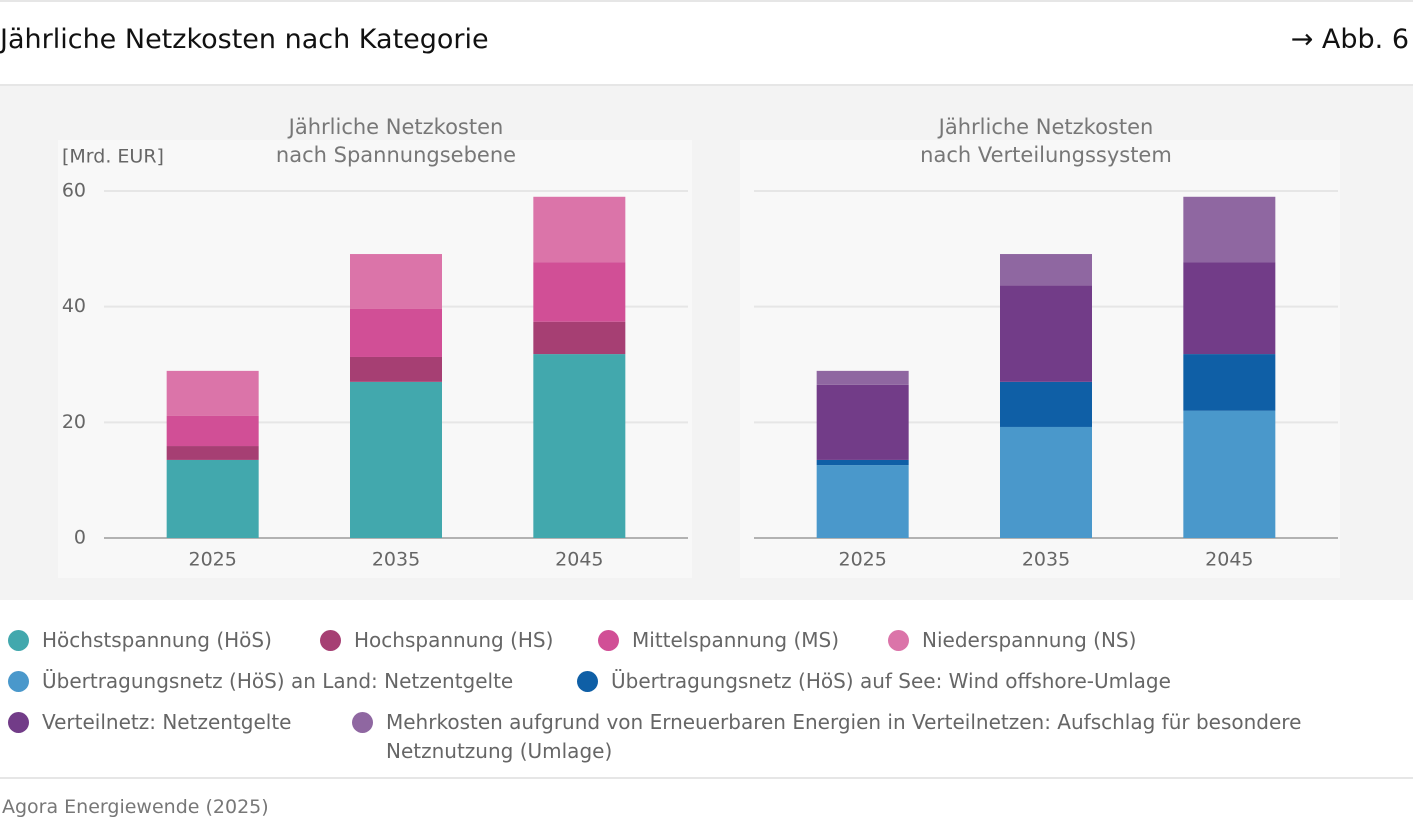  I want to click on legend-label: Verteilnetz: Netzentgelte, so click(167, 722).